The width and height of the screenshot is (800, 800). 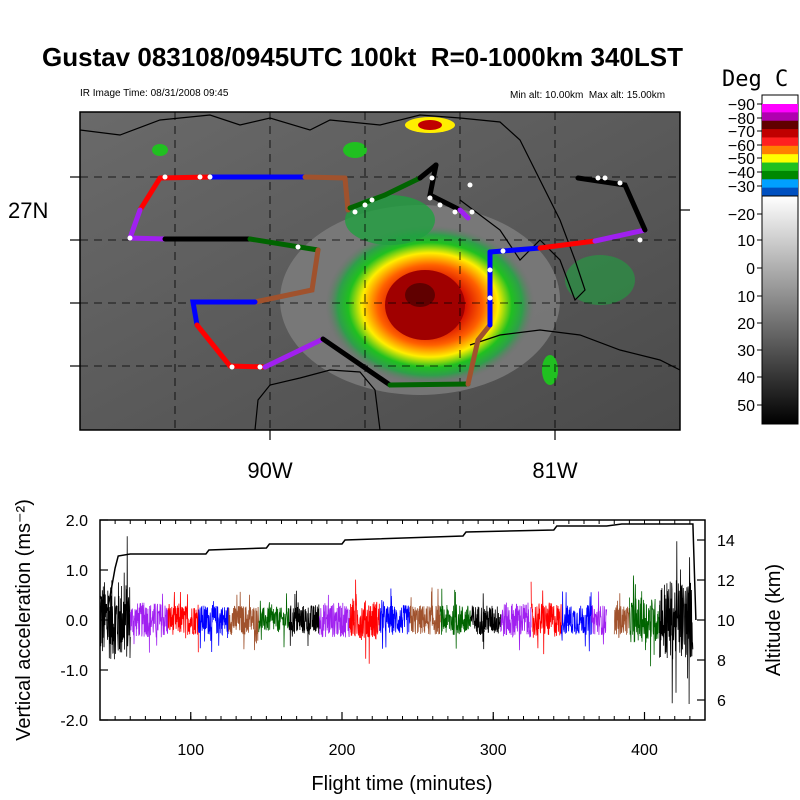 What do you see at coordinates (746, 351) in the screenshot?
I see `colorbar-label: 30` at bounding box center [746, 351].